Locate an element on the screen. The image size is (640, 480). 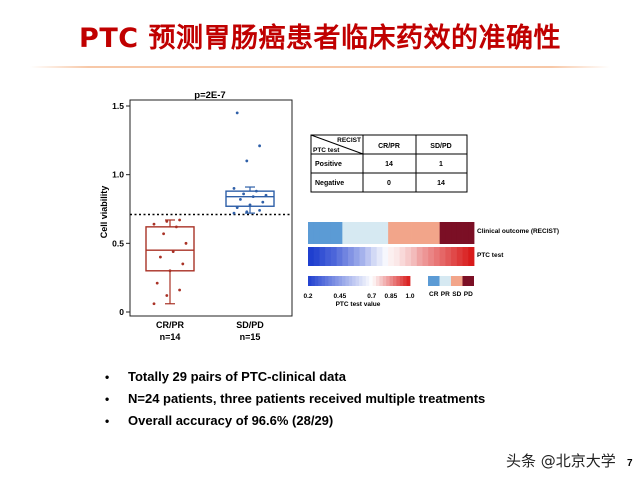
legend-label: CR is located at coordinates (434, 294).